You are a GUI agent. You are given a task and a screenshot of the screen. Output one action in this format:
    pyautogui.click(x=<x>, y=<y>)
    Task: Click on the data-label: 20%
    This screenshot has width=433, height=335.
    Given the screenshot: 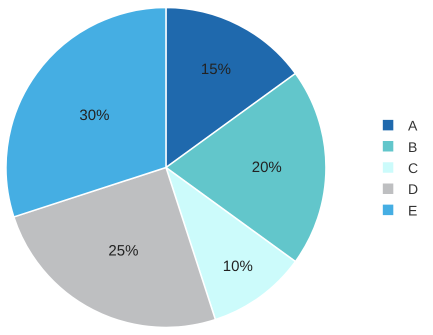 What is the action you would take?
    pyautogui.click(x=267, y=167)
    